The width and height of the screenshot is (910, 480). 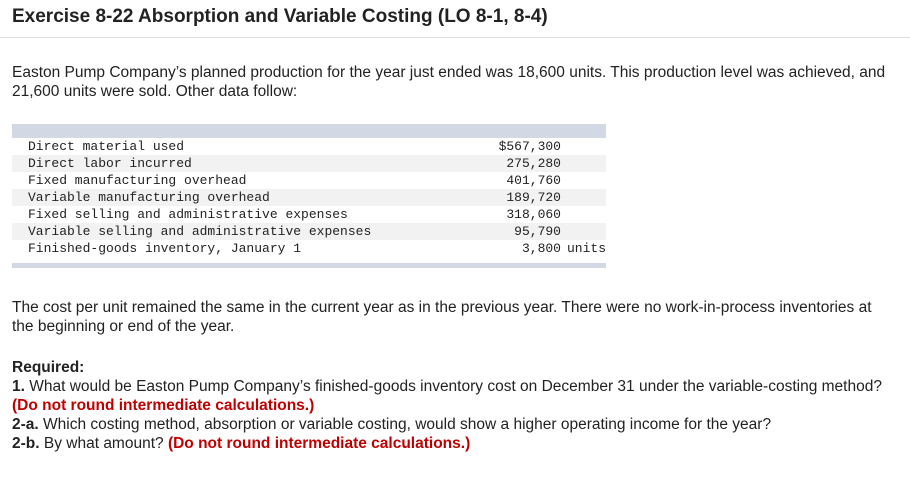 I want to click on table-cell: 95,790, so click(x=506, y=231).